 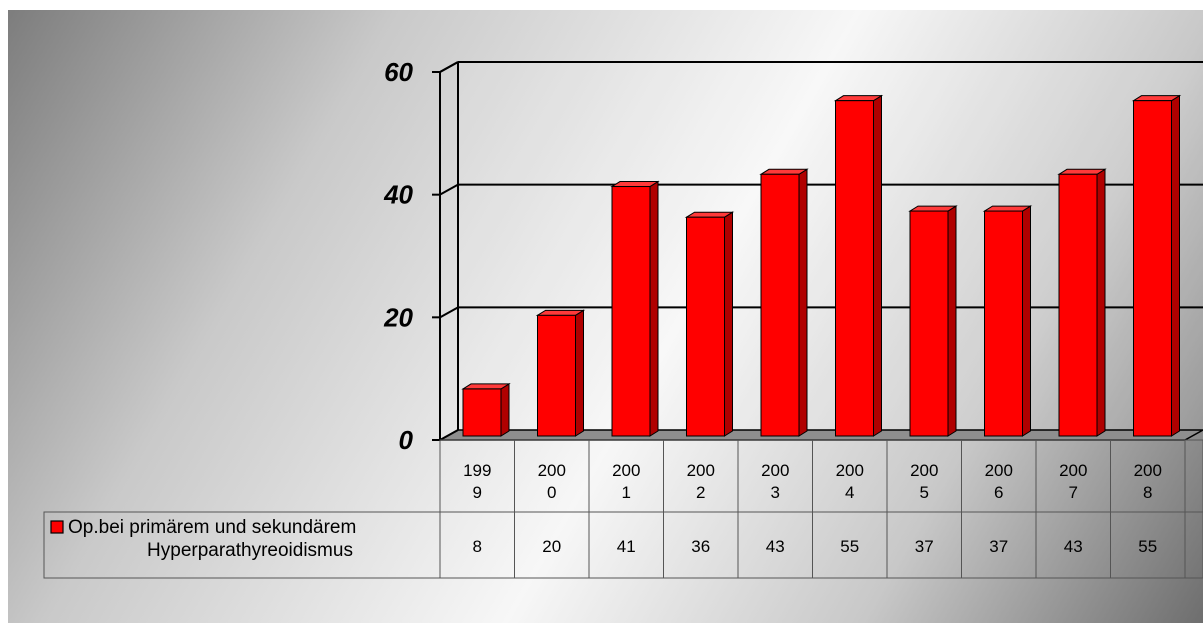 What do you see at coordinates (1148, 481) in the screenshot?
I see `x-tick-label: 200 8` at bounding box center [1148, 481].